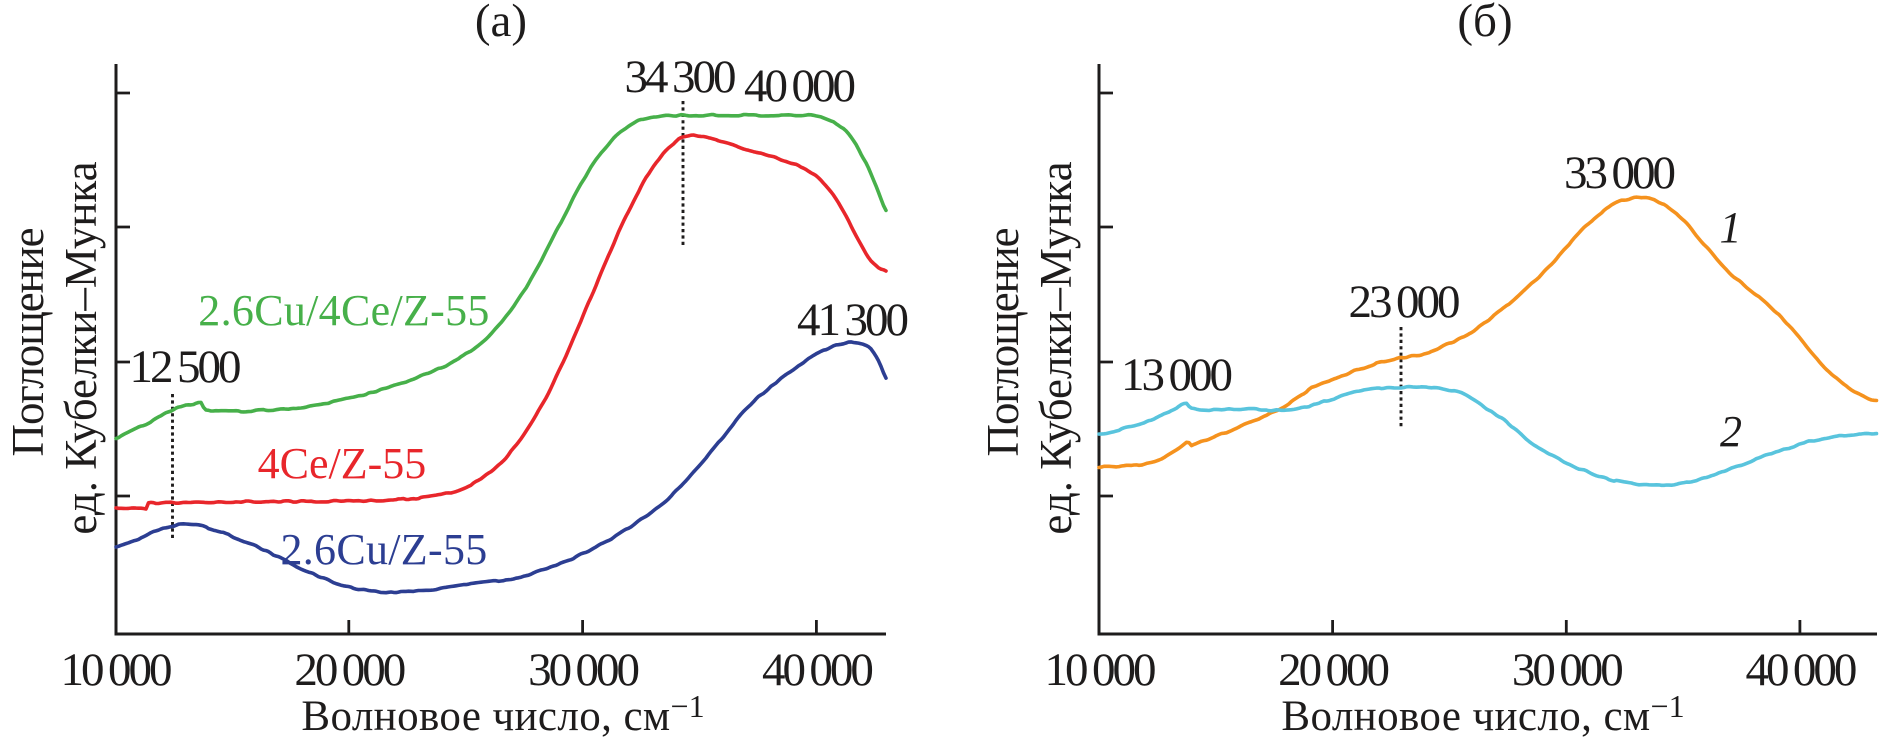  What do you see at coordinates (501, 23) in the screenshot?
I see `svg-text: (а)` at bounding box center [501, 23].